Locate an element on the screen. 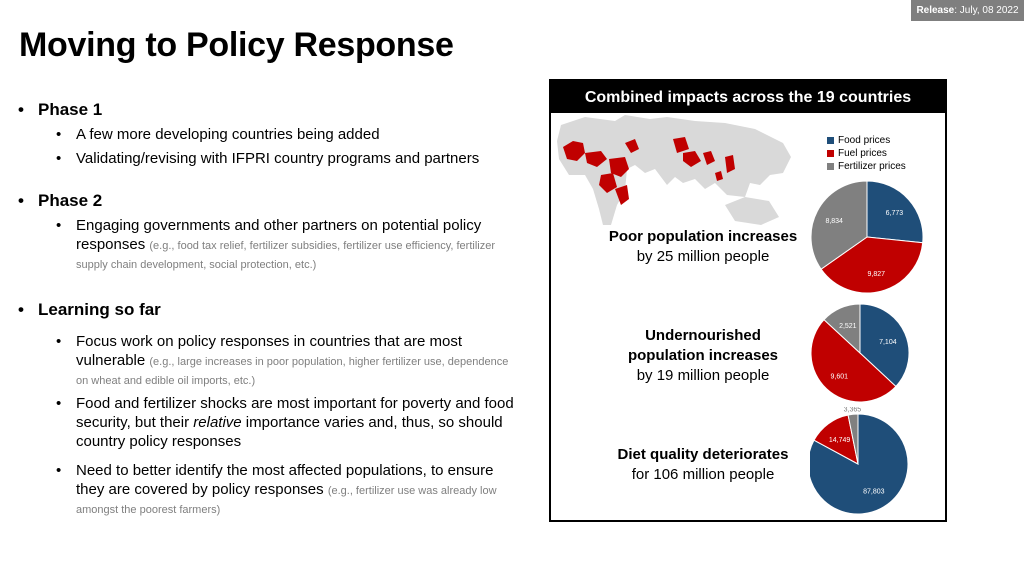 Image resolution: width=1024 pixels, height=575 pixels. legend-label: Fuel prices is located at coordinates (862, 153).